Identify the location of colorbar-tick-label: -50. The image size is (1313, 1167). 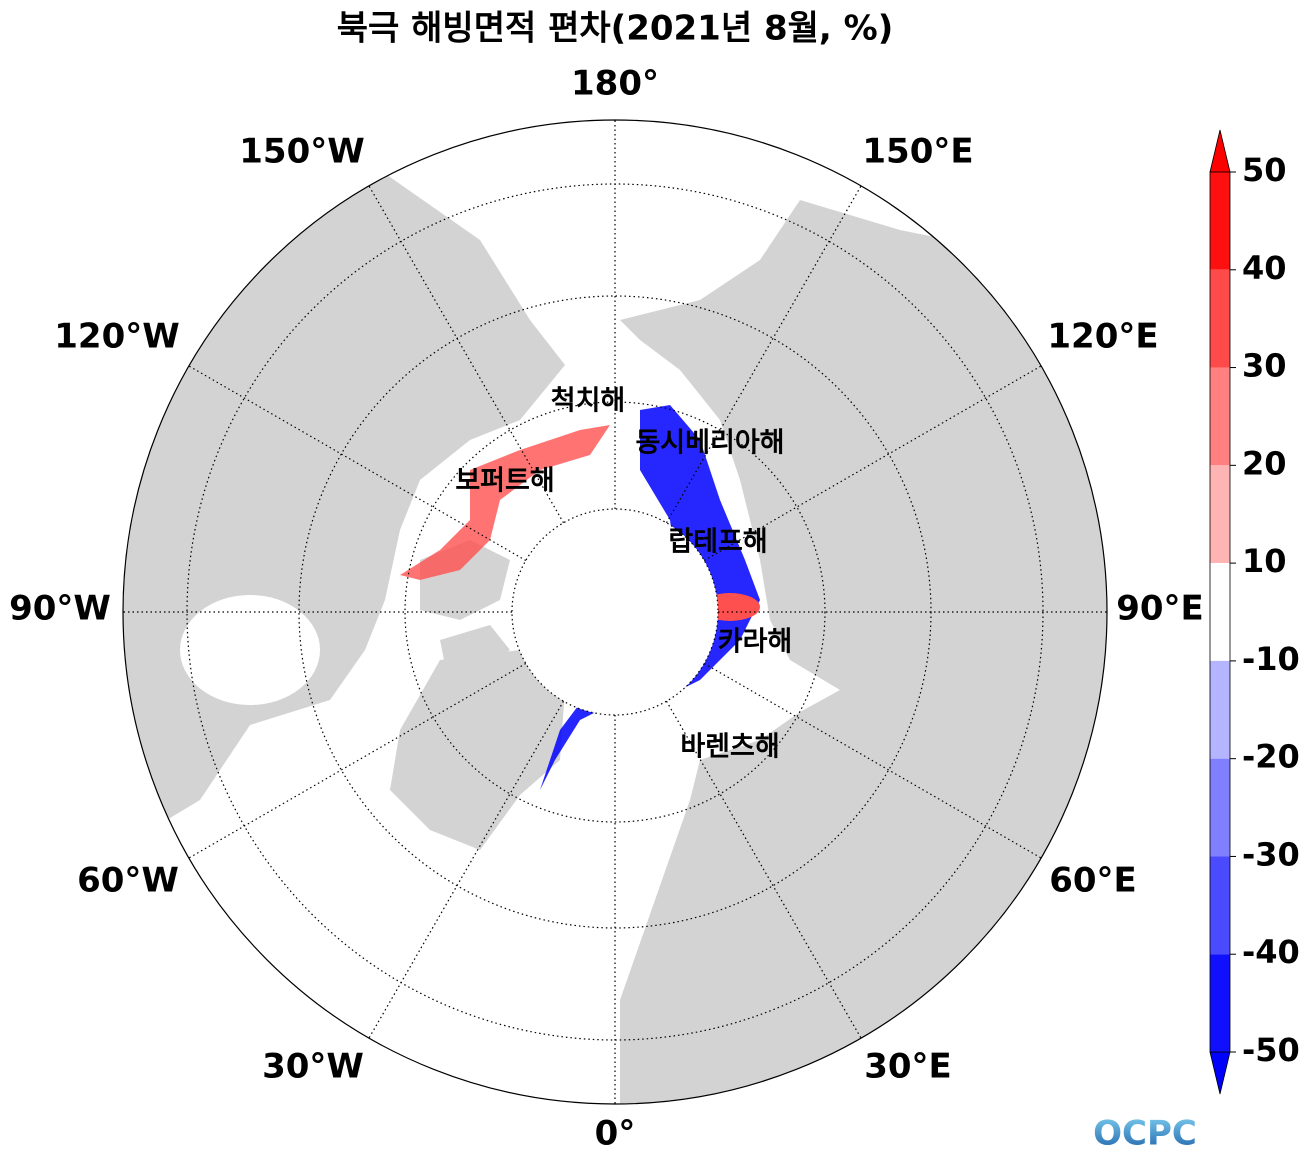
(1271, 1050).